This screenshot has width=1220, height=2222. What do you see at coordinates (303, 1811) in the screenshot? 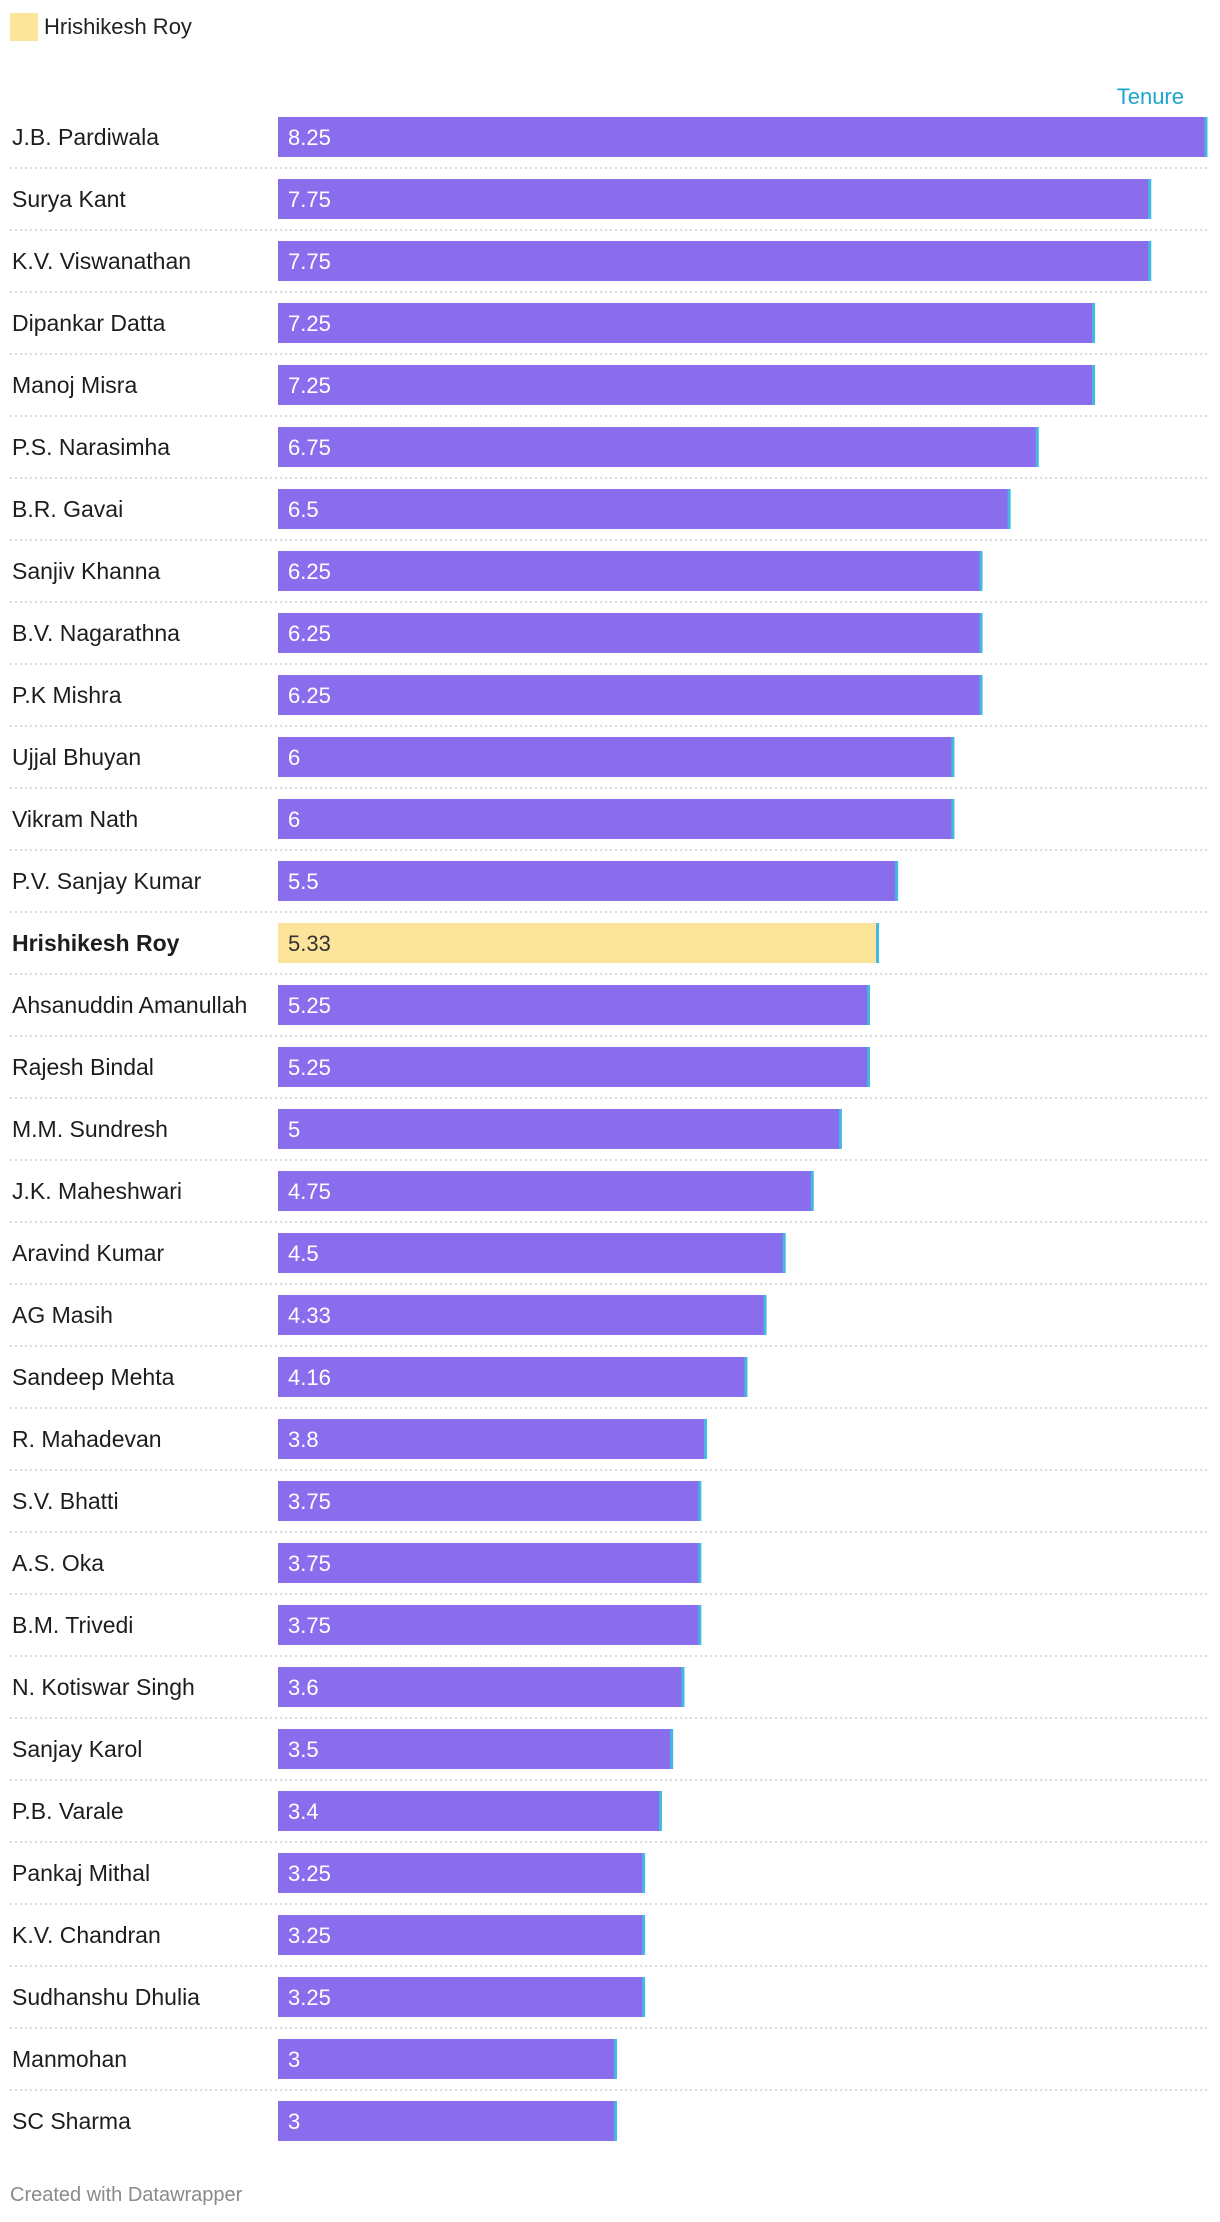
I see `bar-value-label: 3.4` at bounding box center [303, 1811].